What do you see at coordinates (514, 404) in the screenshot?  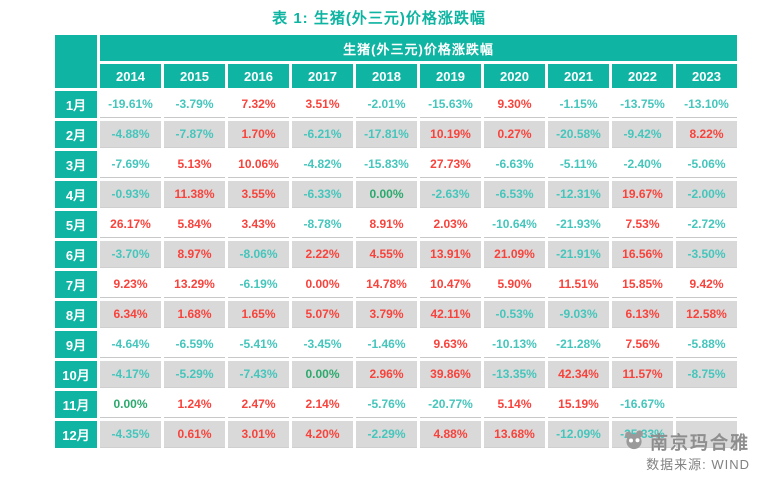 I see `value-cell: 5.14%` at bounding box center [514, 404].